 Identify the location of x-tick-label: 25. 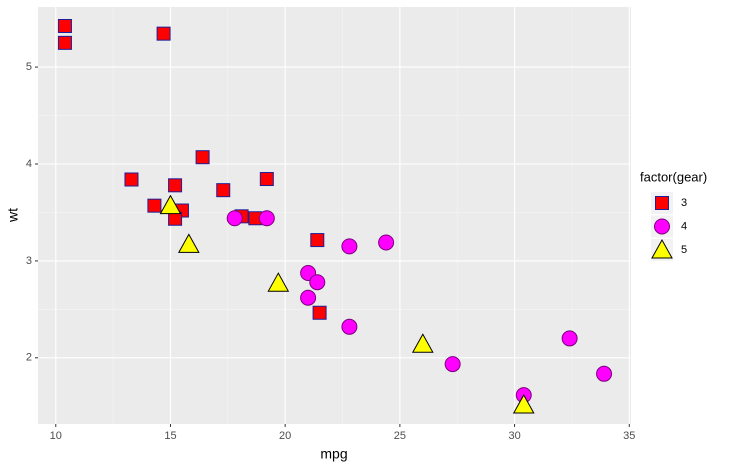
(400, 436).